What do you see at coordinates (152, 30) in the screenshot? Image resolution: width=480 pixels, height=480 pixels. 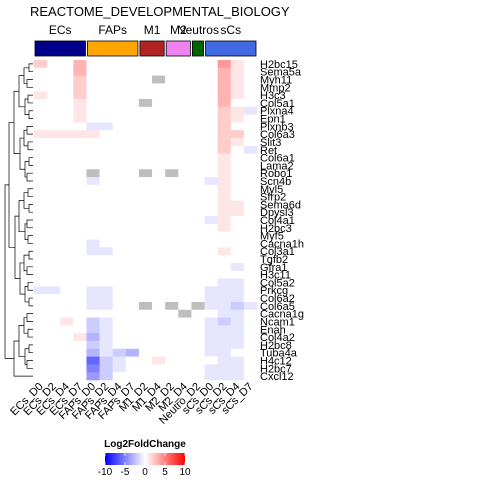 I see `group-label: M1` at bounding box center [152, 30].